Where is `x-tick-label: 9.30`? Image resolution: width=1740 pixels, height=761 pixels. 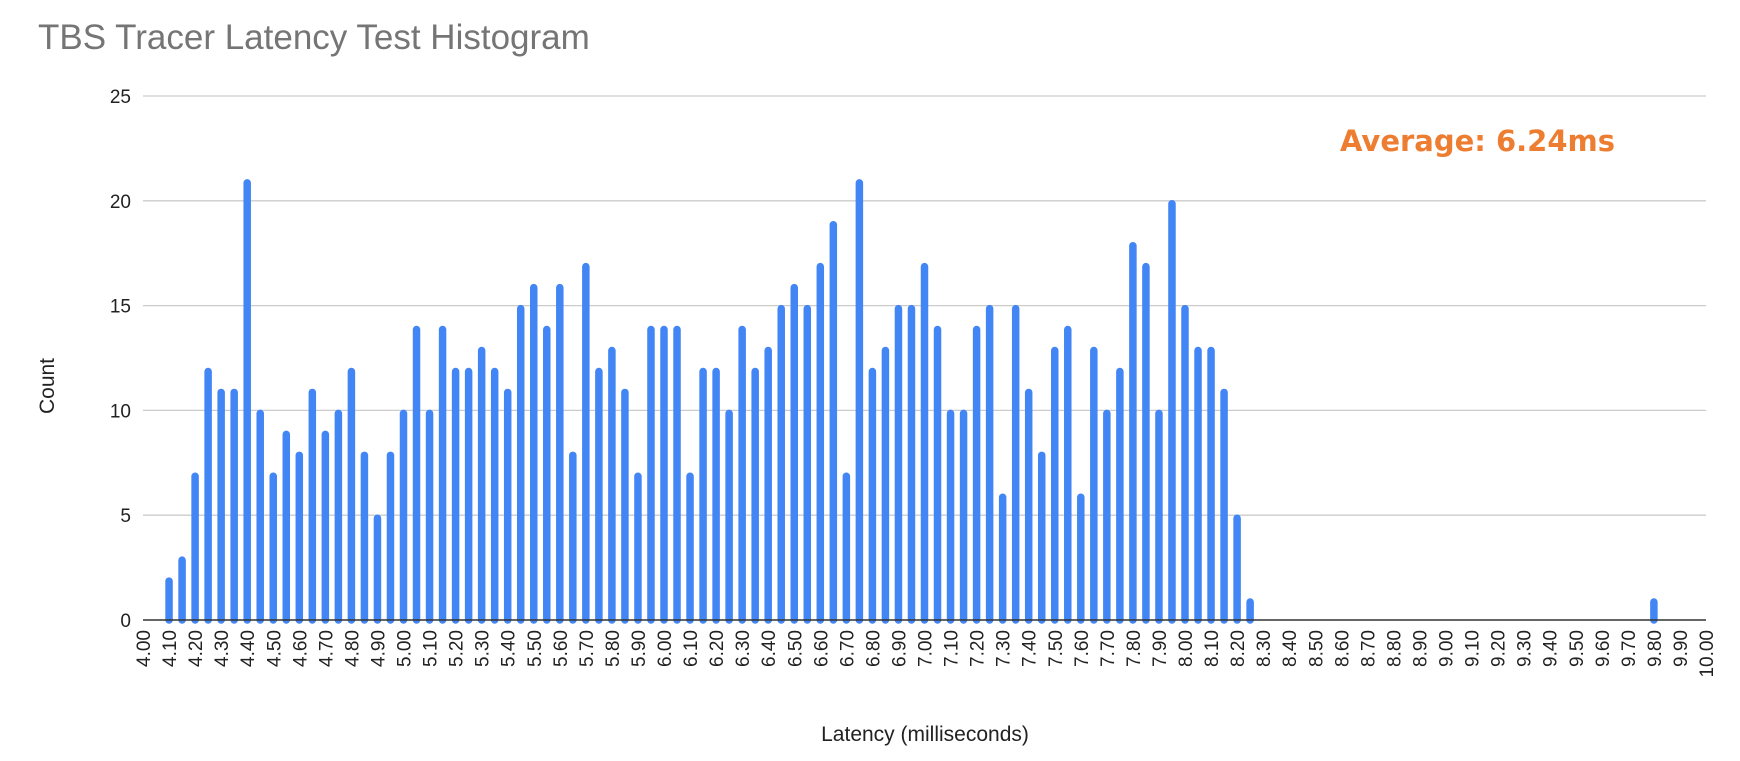 x-tick-label: 9.30 is located at coordinates (1525, 648).